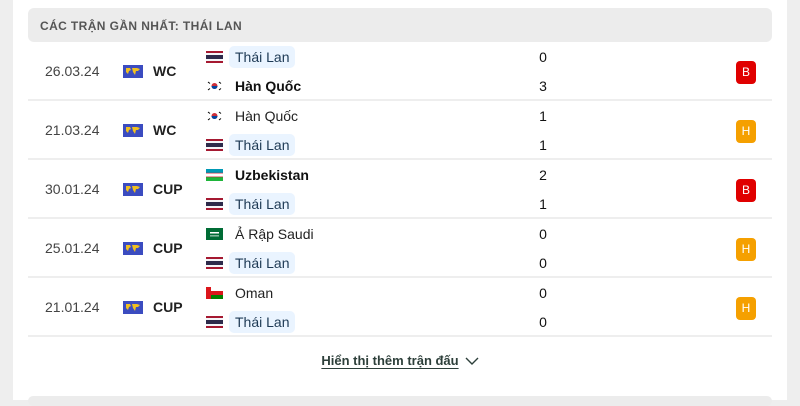 This screenshot has width=800, height=406. I want to click on home-team-name: Thái Lan, so click(262, 57).